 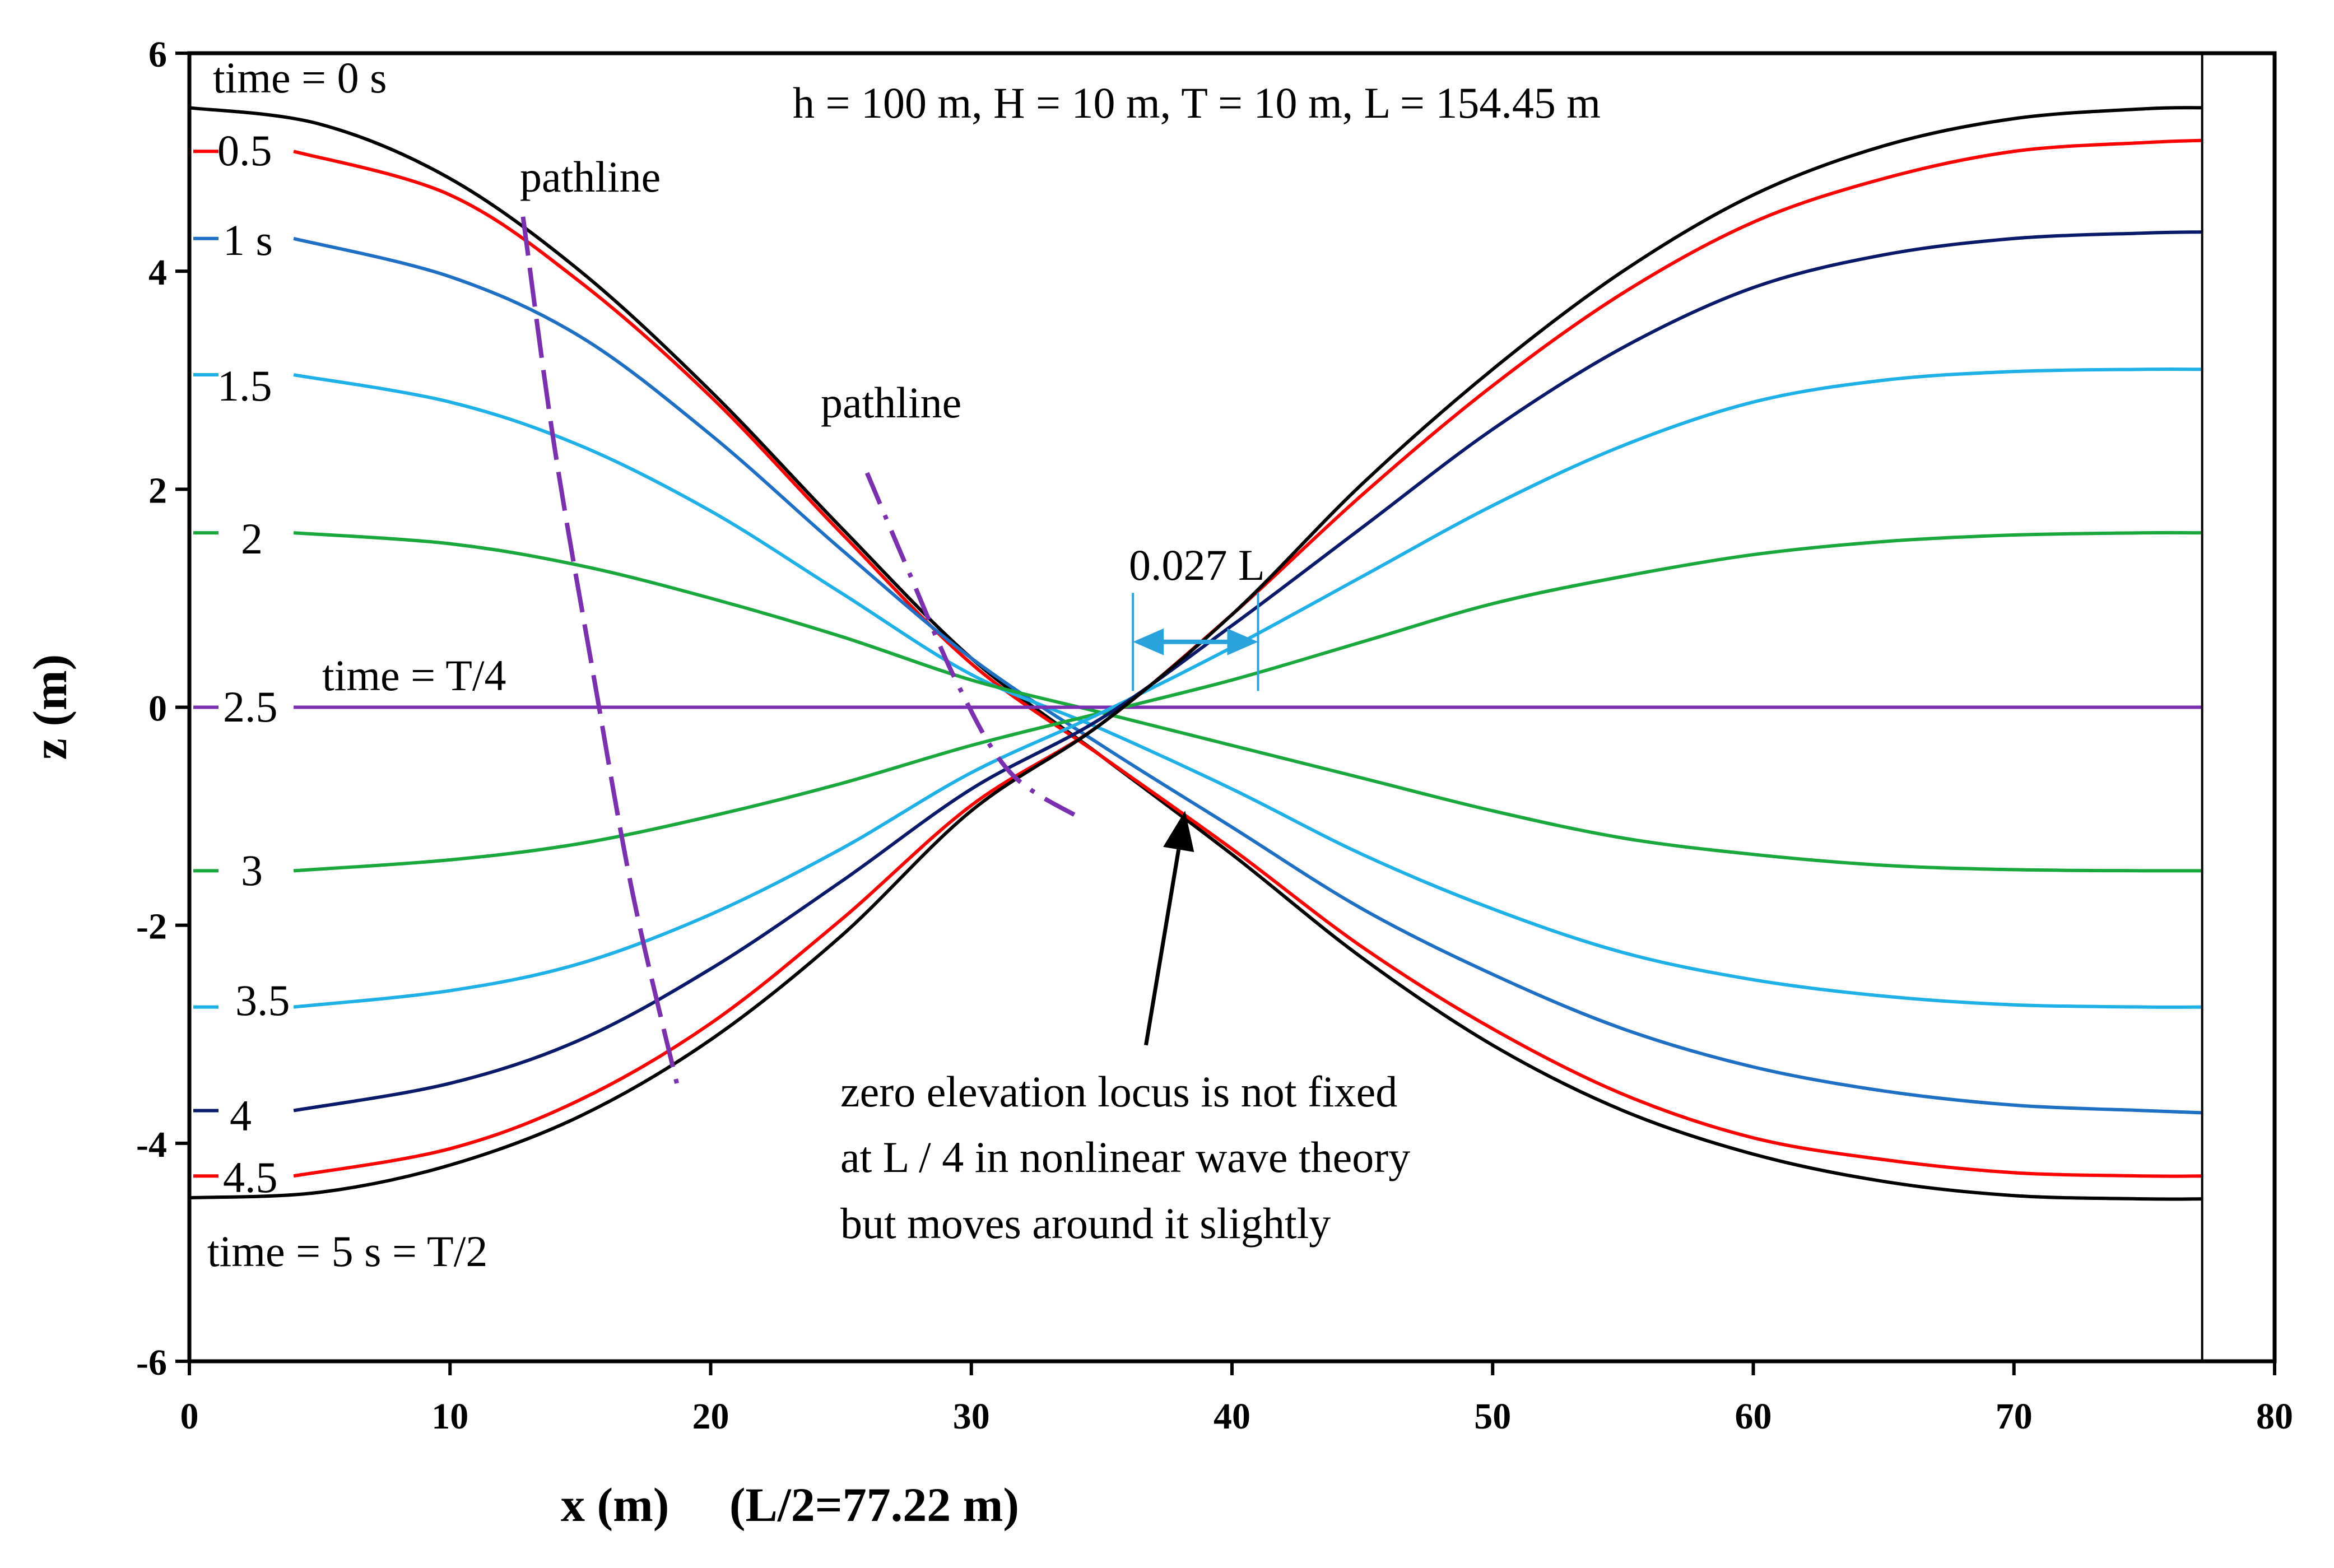 What do you see at coordinates (248, 240) in the screenshot?
I see `series-label-2: 1 s` at bounding box center [248, 240].